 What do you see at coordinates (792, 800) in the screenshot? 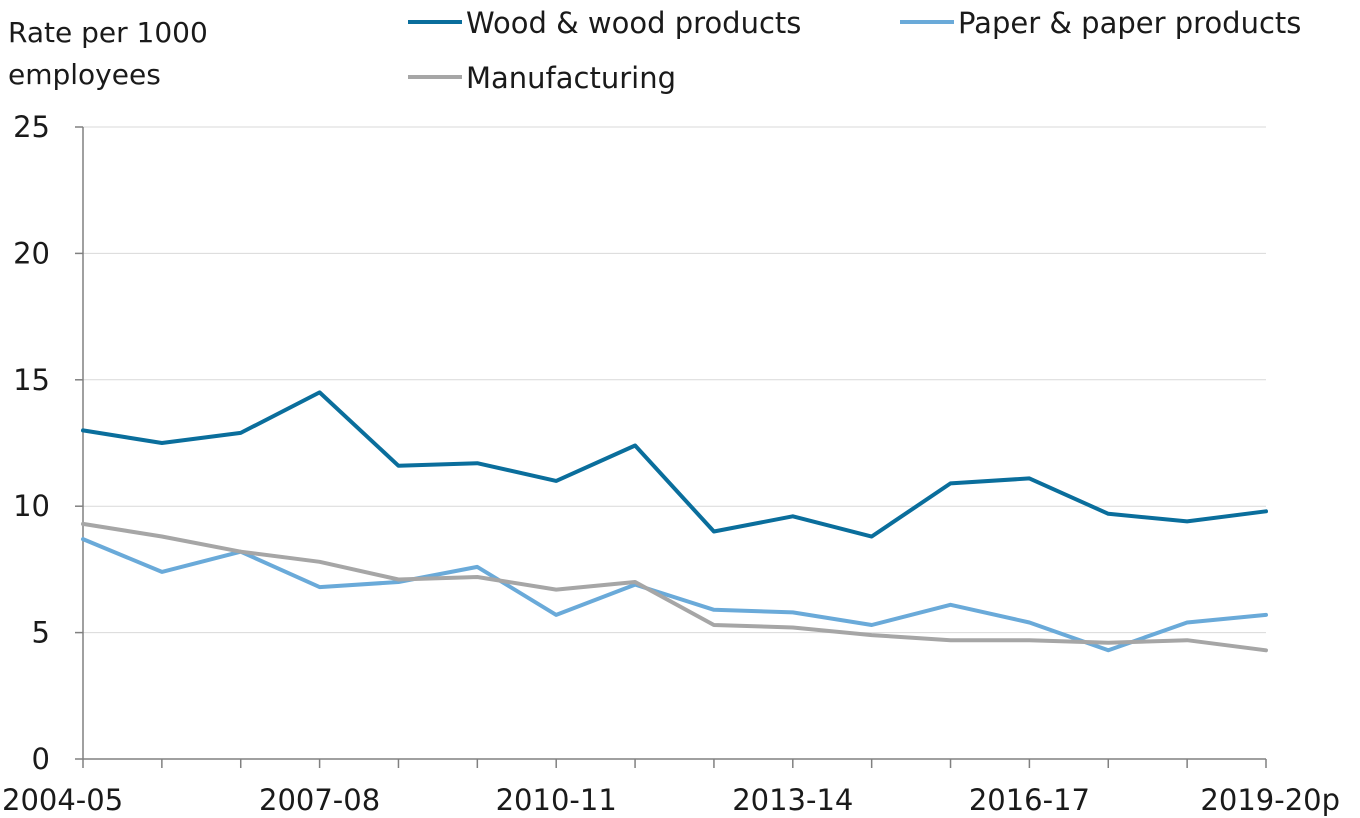
I see `x-tick-label: 2013-14` at bounding box center [792, 800].